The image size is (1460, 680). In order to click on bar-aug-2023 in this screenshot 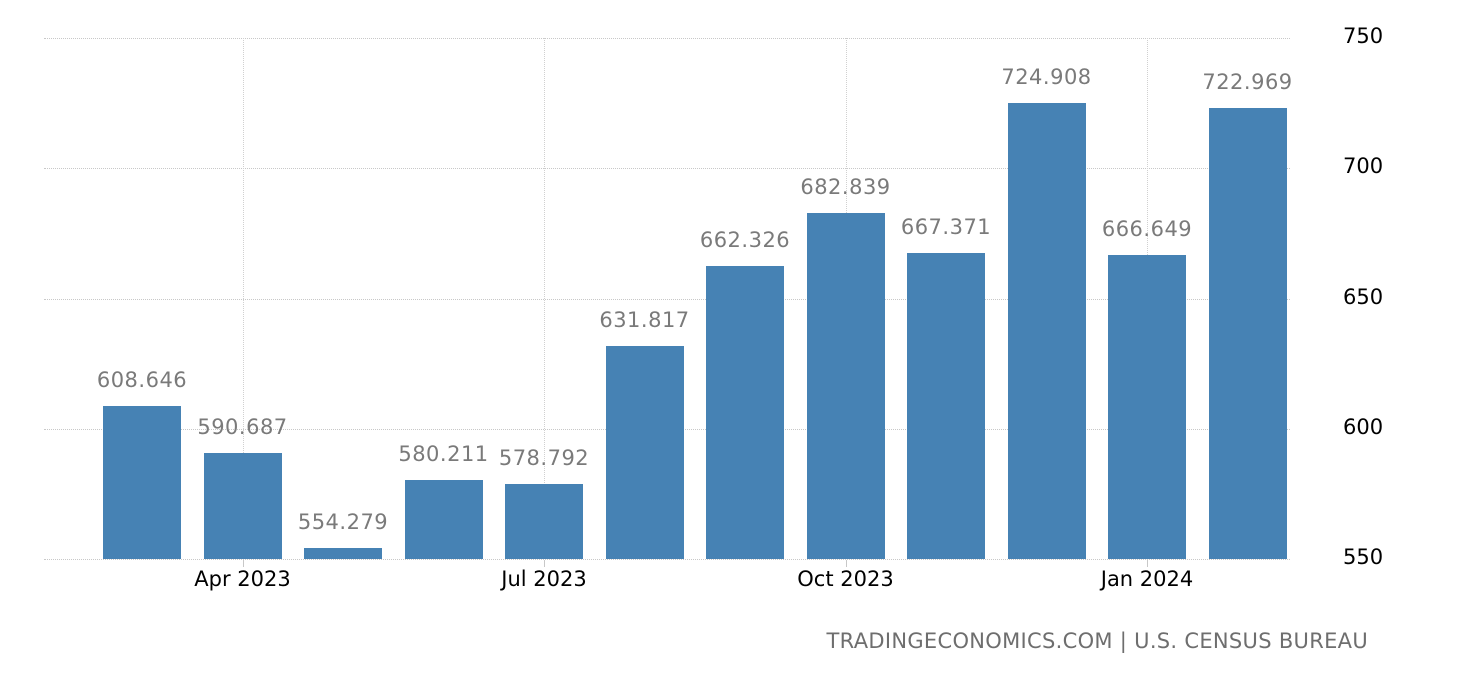, I will do `click(644, 452)`.